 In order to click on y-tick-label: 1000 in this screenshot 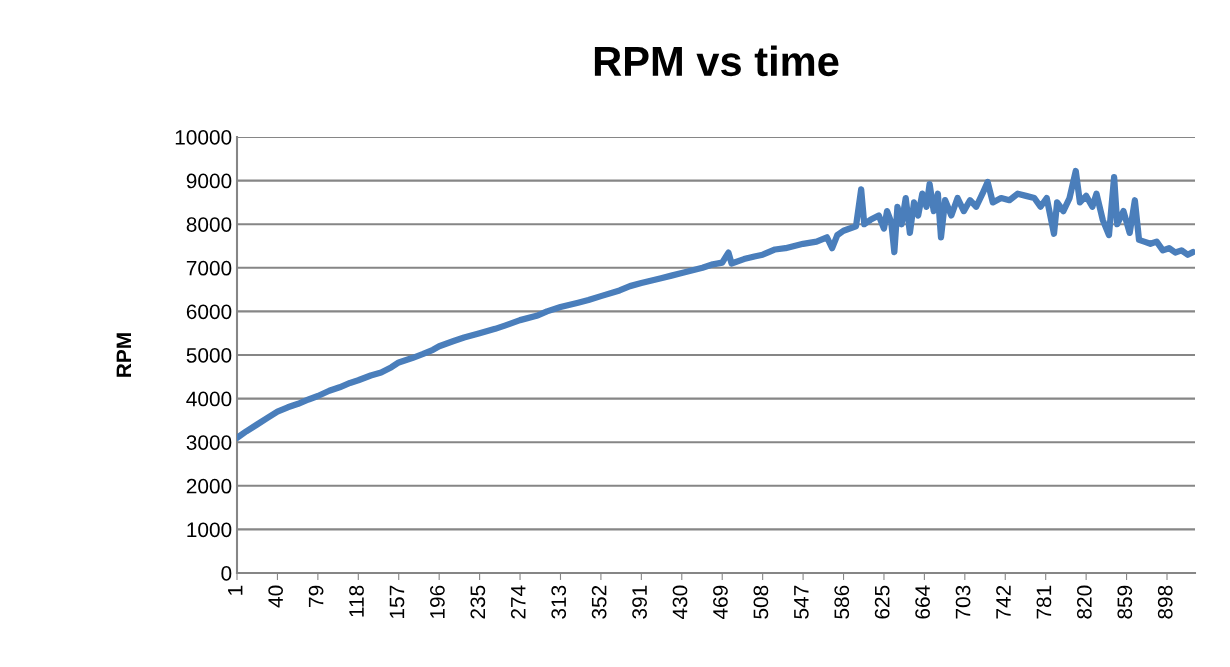, I will do `click(209, 530)`.